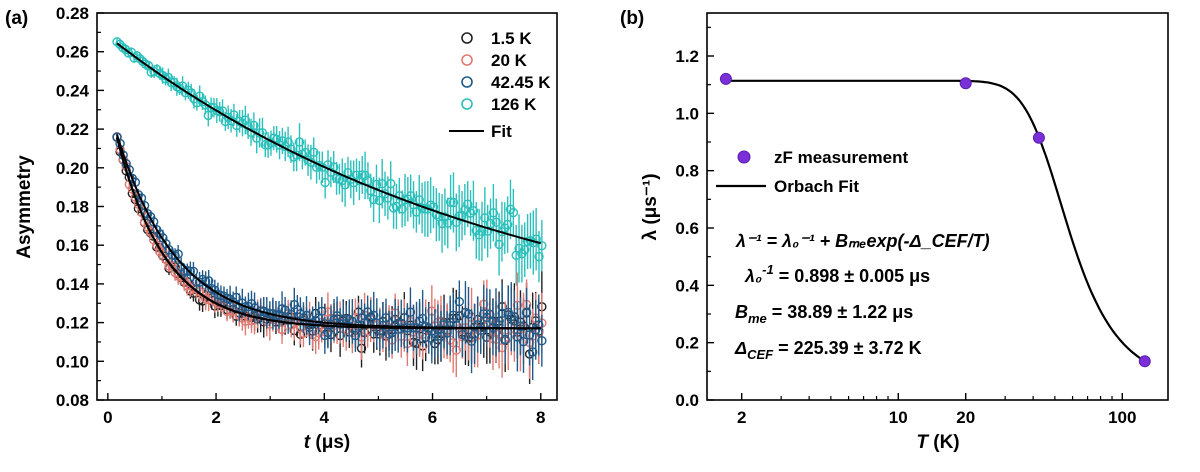 This screenshot has width=1200, height=472. I want to click on equation-dcef: ΔCEF = 225.39 ± 3.72 K, so click(828, 350).